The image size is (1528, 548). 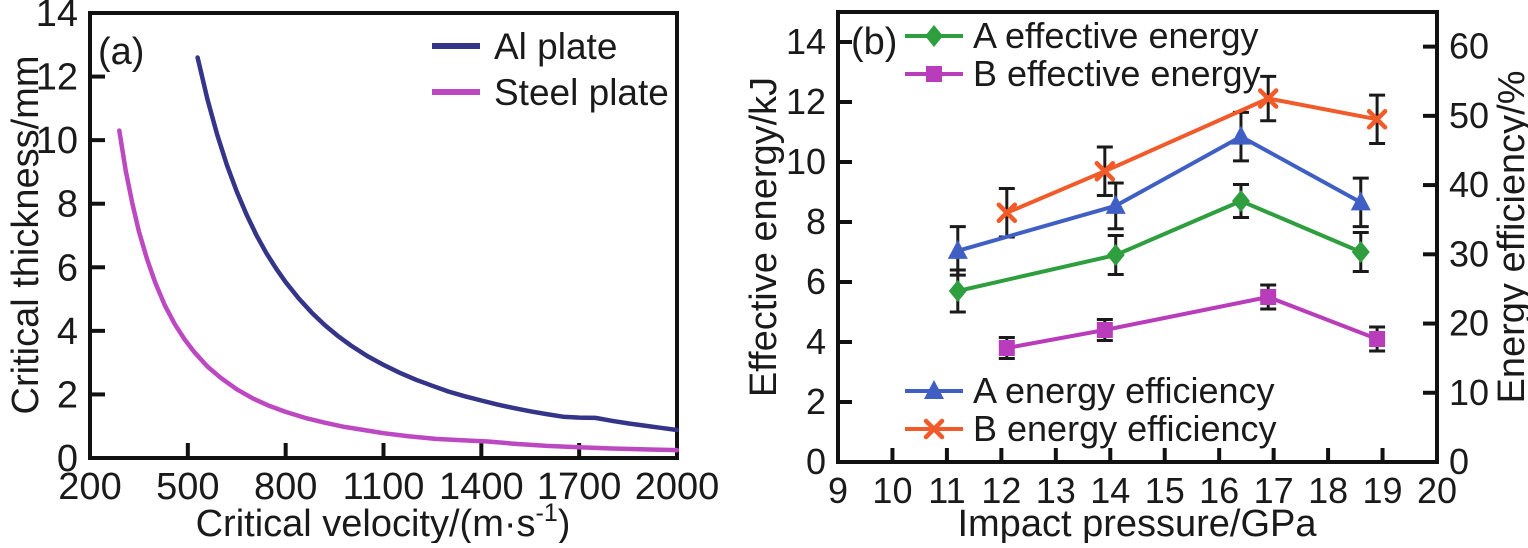 What do you see at coordinates (57, 17) in the screenshot?
I see `chart-a-y-tick-label: 14` at bounding box center [57, 17].